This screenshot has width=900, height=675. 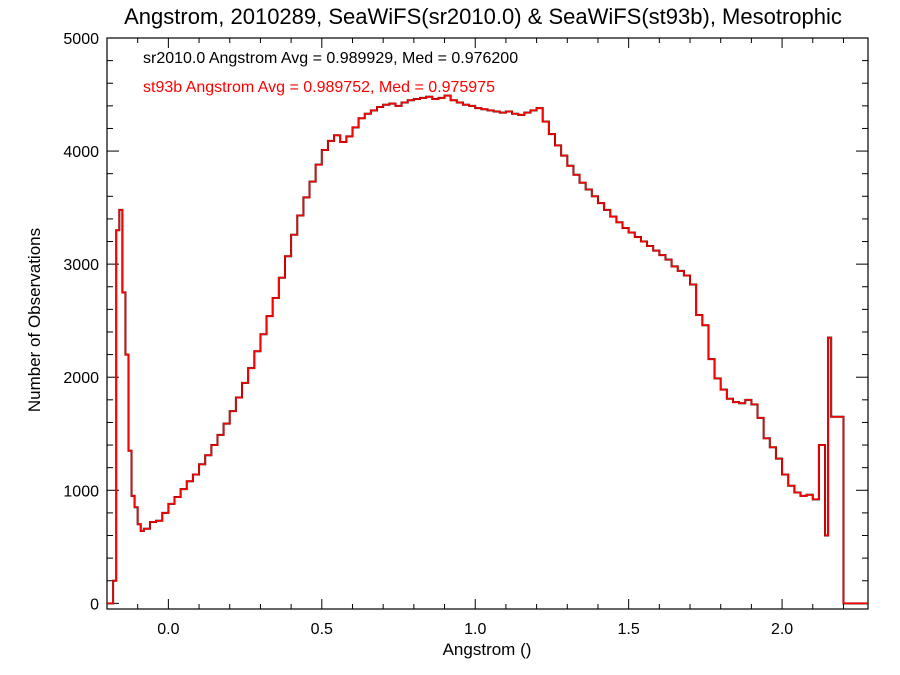 What do you see at coordinates (94, 604) in the screenshot?
I see `y-tick-label: 0` at bounding box center [94, 604].